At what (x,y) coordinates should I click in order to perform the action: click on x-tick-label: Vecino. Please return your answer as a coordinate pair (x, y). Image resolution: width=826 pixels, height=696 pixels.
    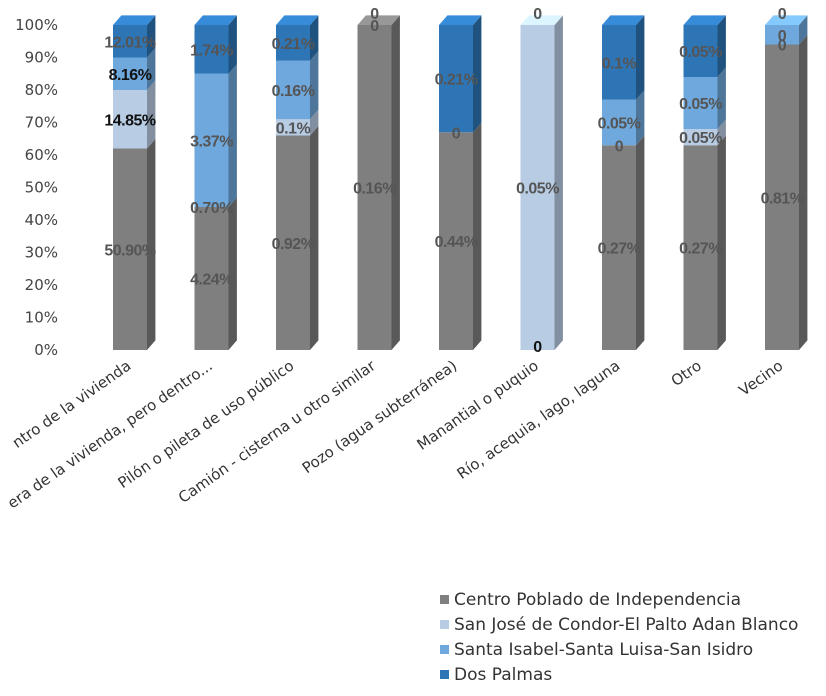
    Looking at the image, I should click on (760, 378).